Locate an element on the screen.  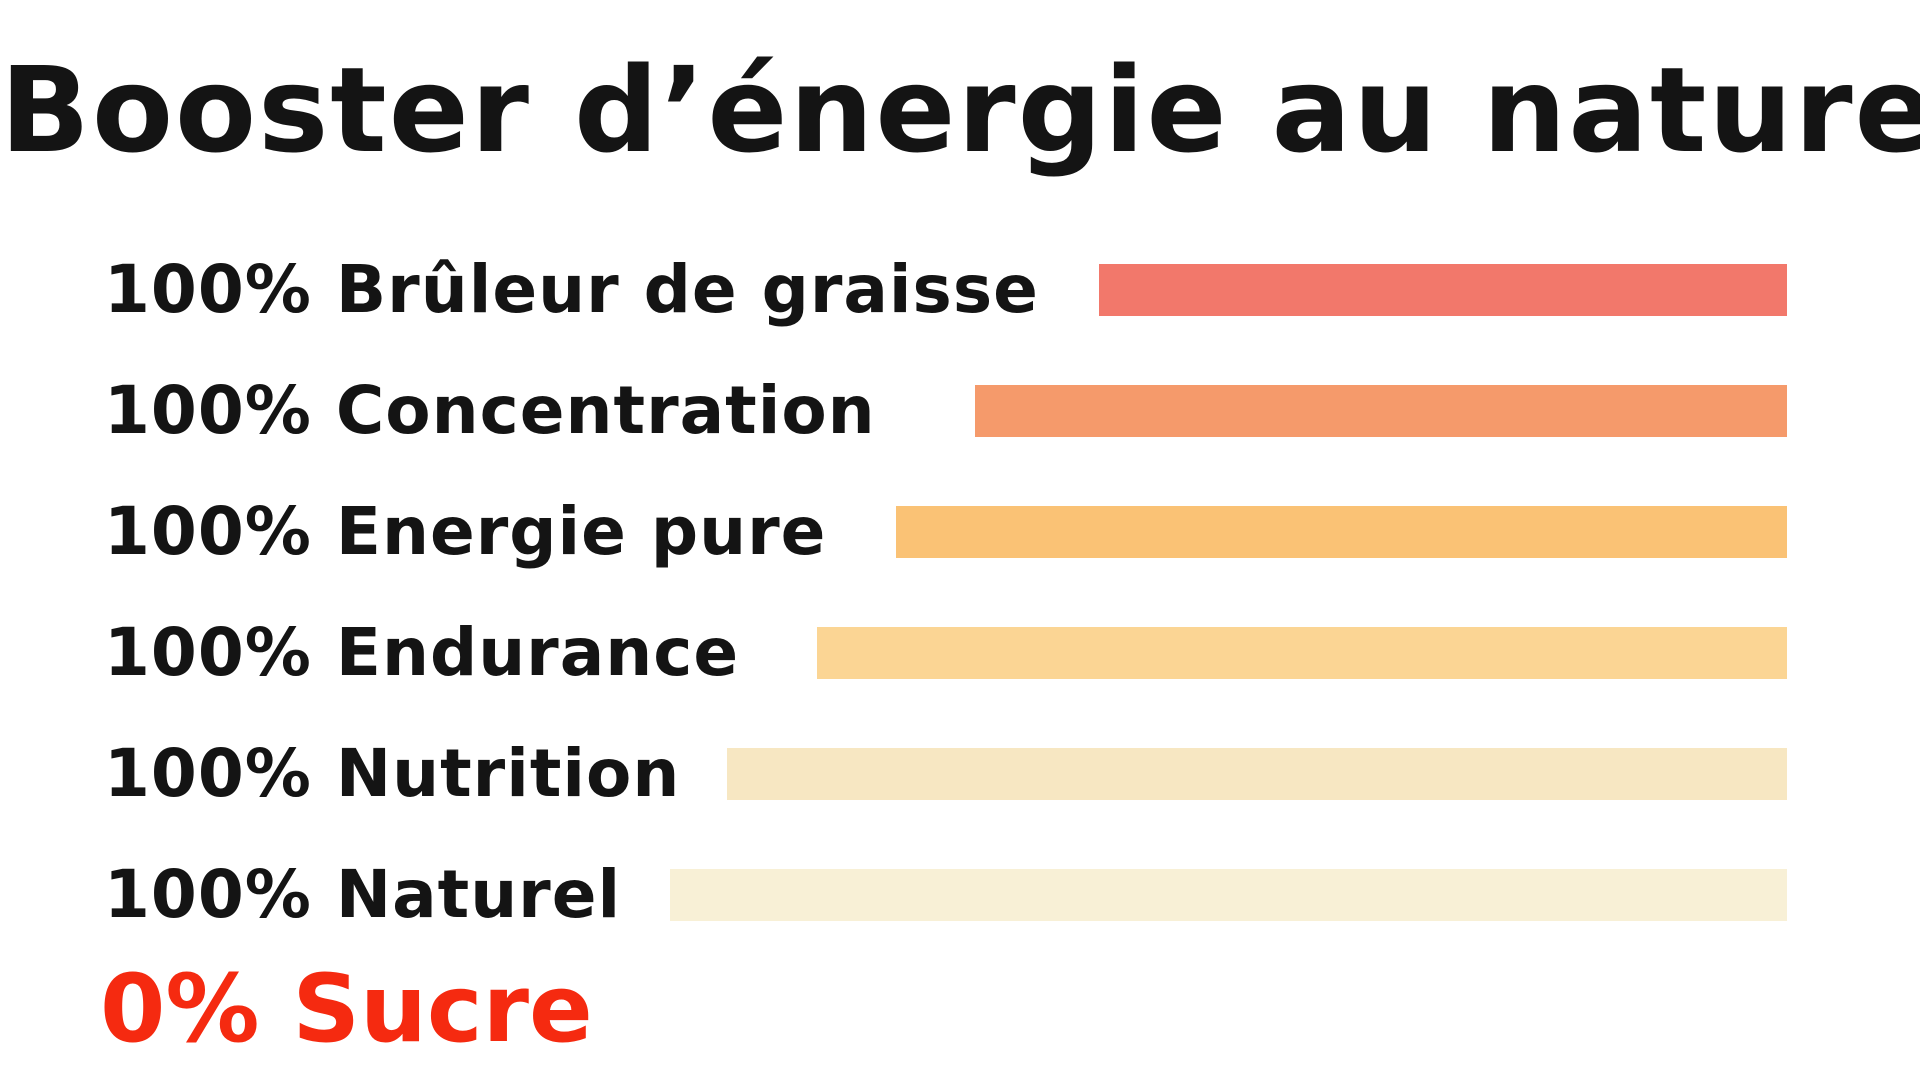
feature-row-endurance: 100% Endurance is located at coordinates (960, 653).